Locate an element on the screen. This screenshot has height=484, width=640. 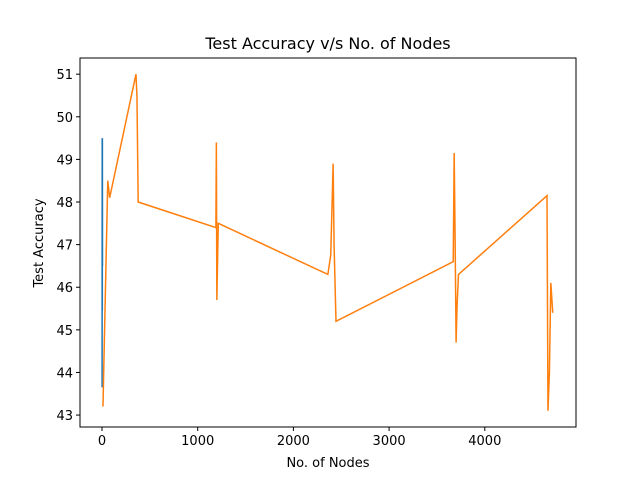
y-tick-label: 48 is located at coordinates (64, 203).